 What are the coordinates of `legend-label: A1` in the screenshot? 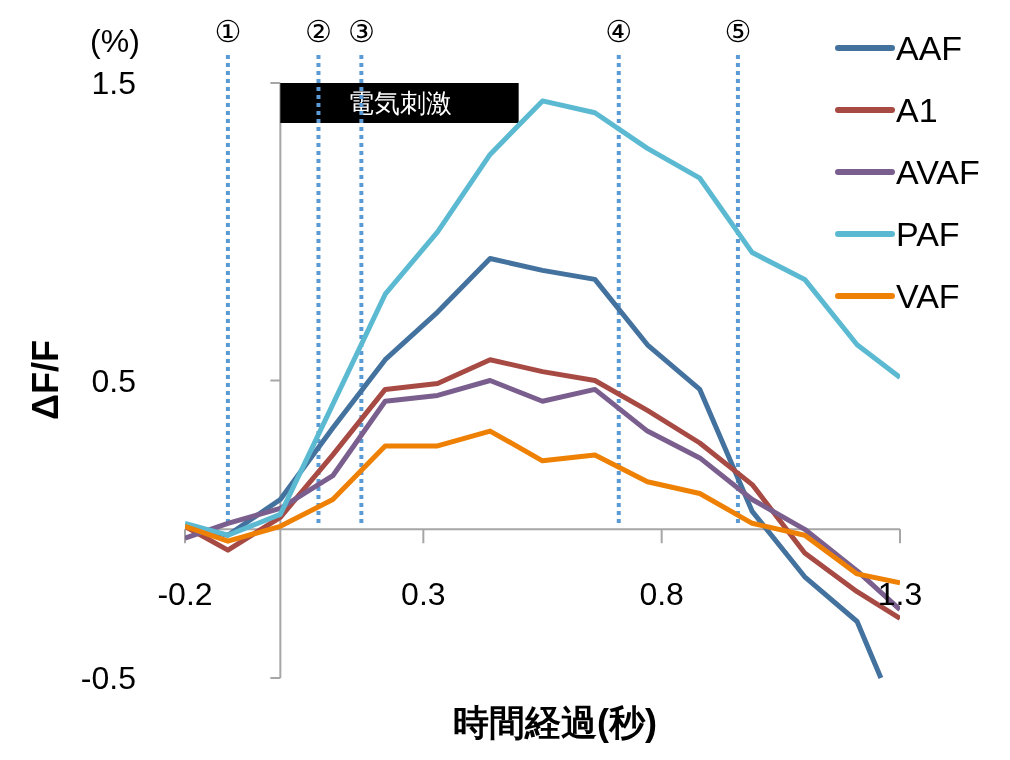 It's located at (917, 110).